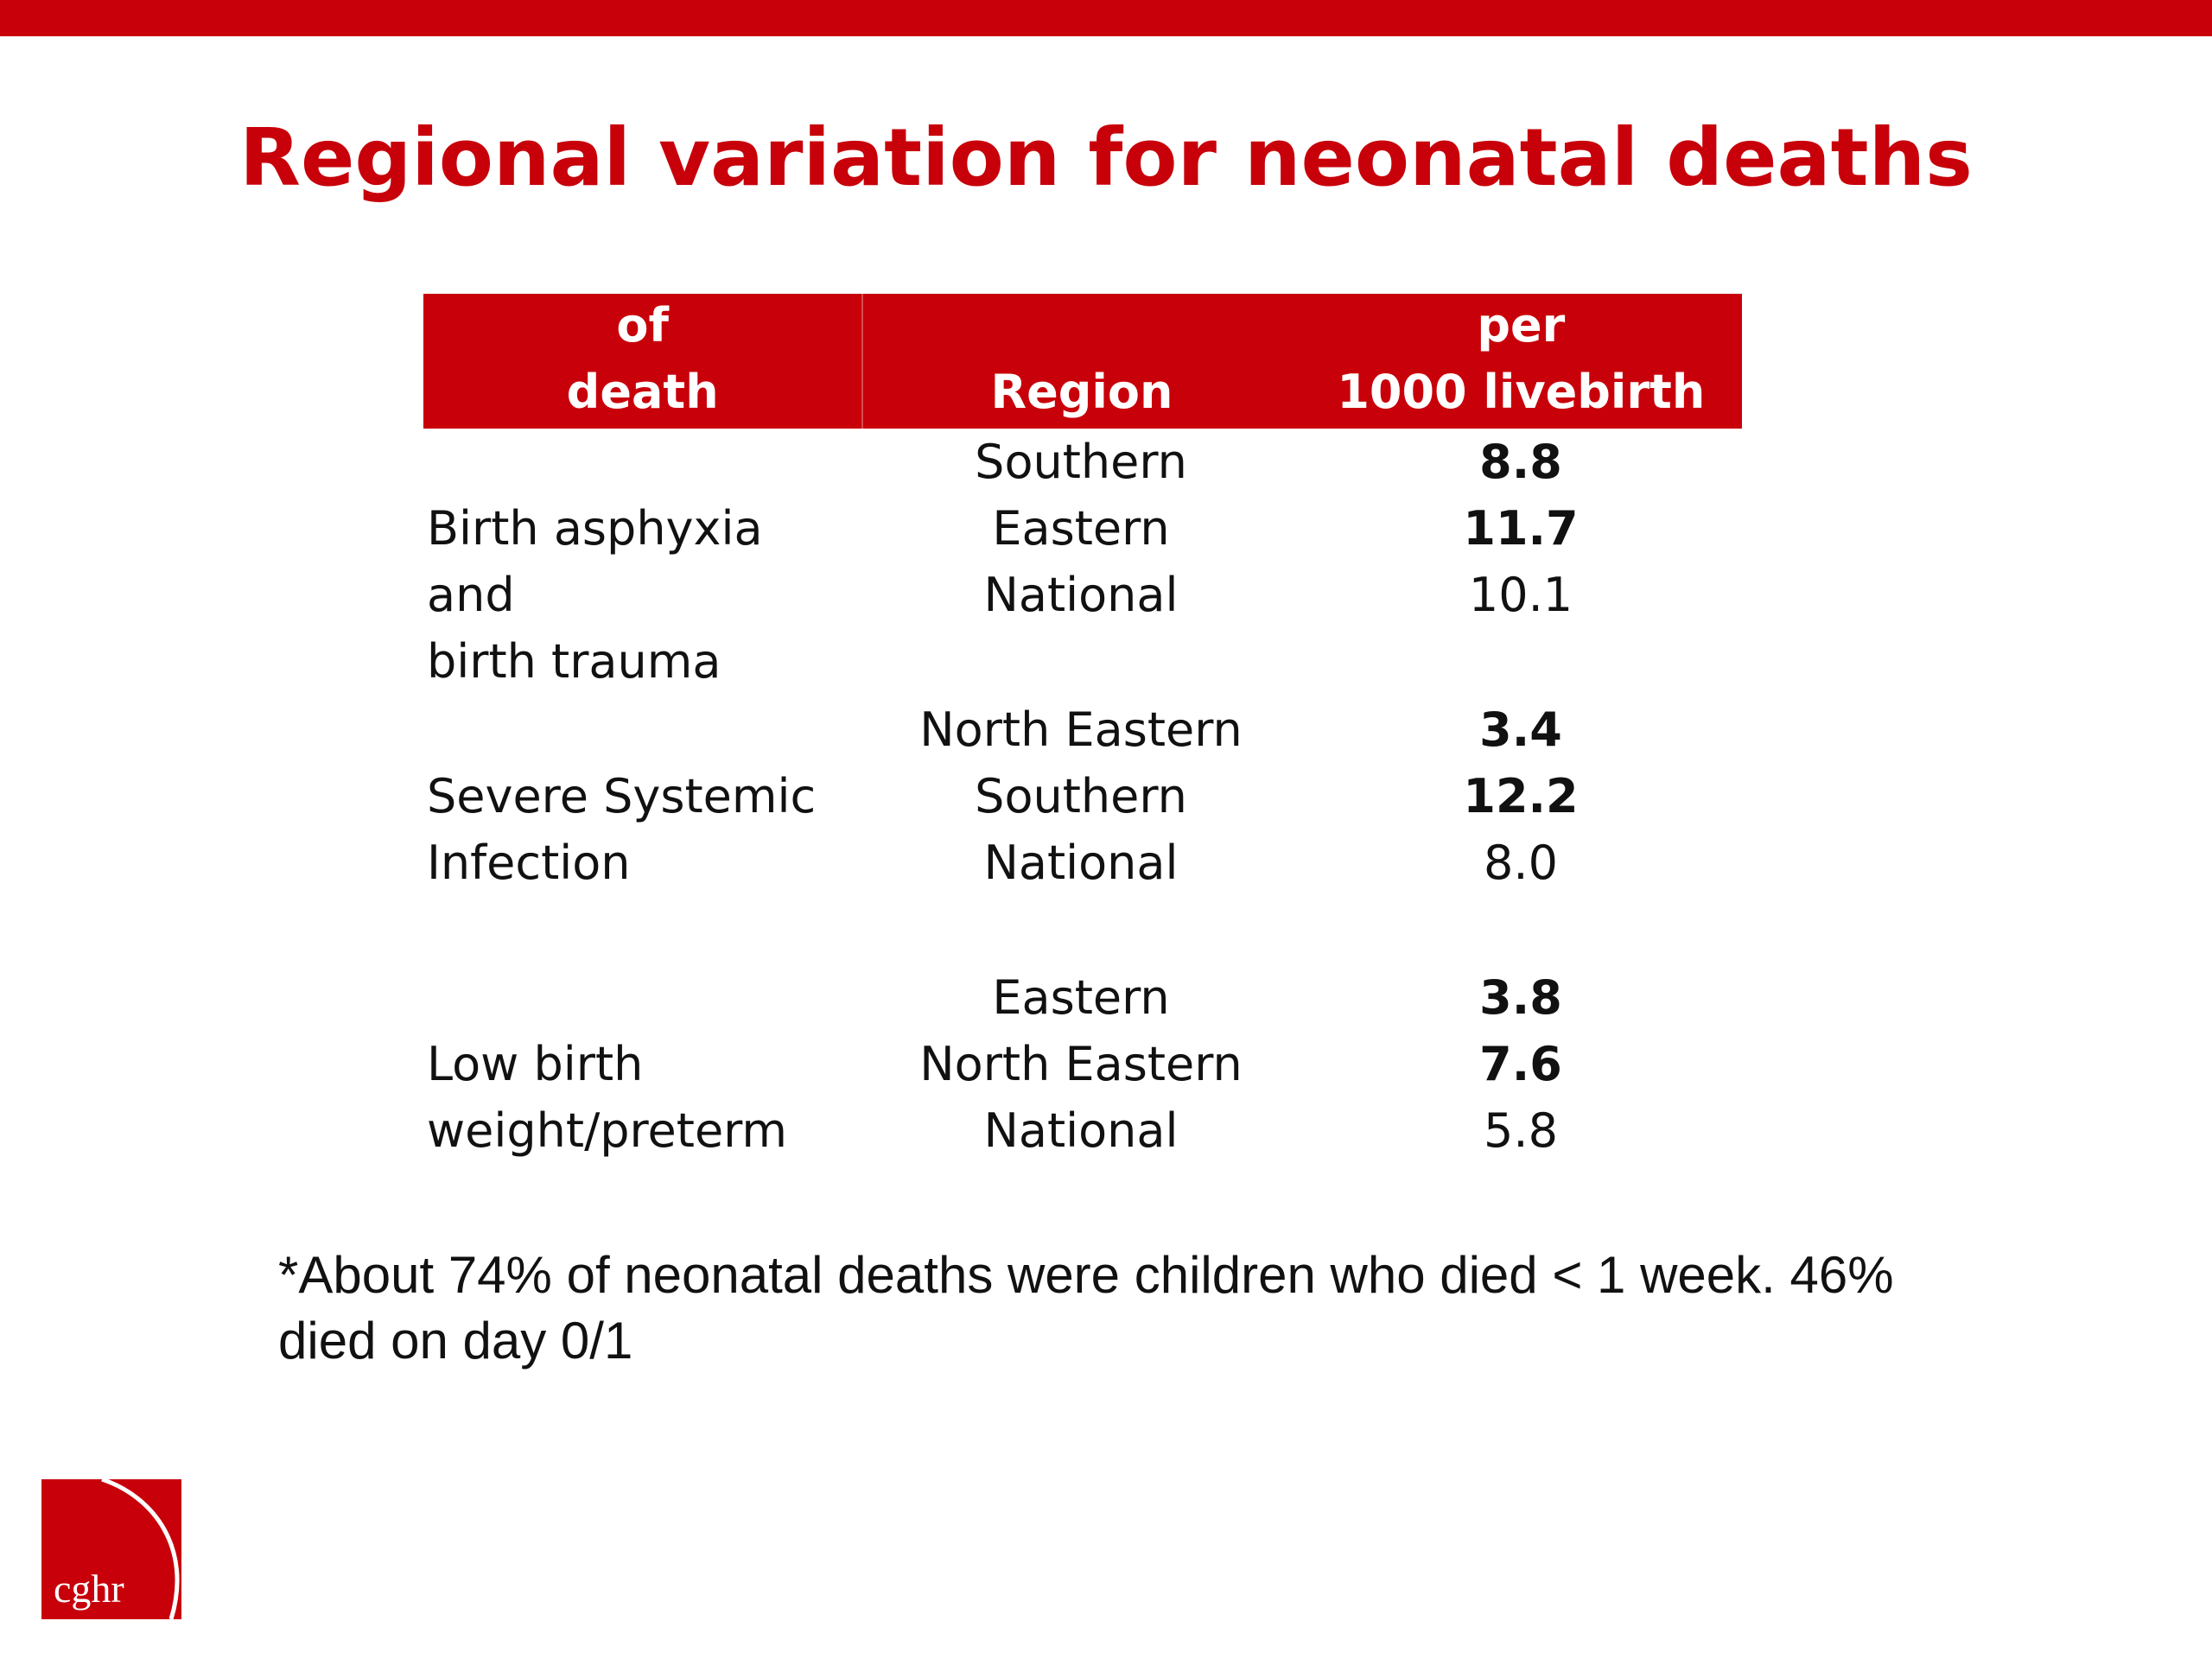 The width and height of the screenshot is (2212, 1659). Describe the element at coordinates (1081, 361) in the screenshot. I see `header-region: Region` at that location.